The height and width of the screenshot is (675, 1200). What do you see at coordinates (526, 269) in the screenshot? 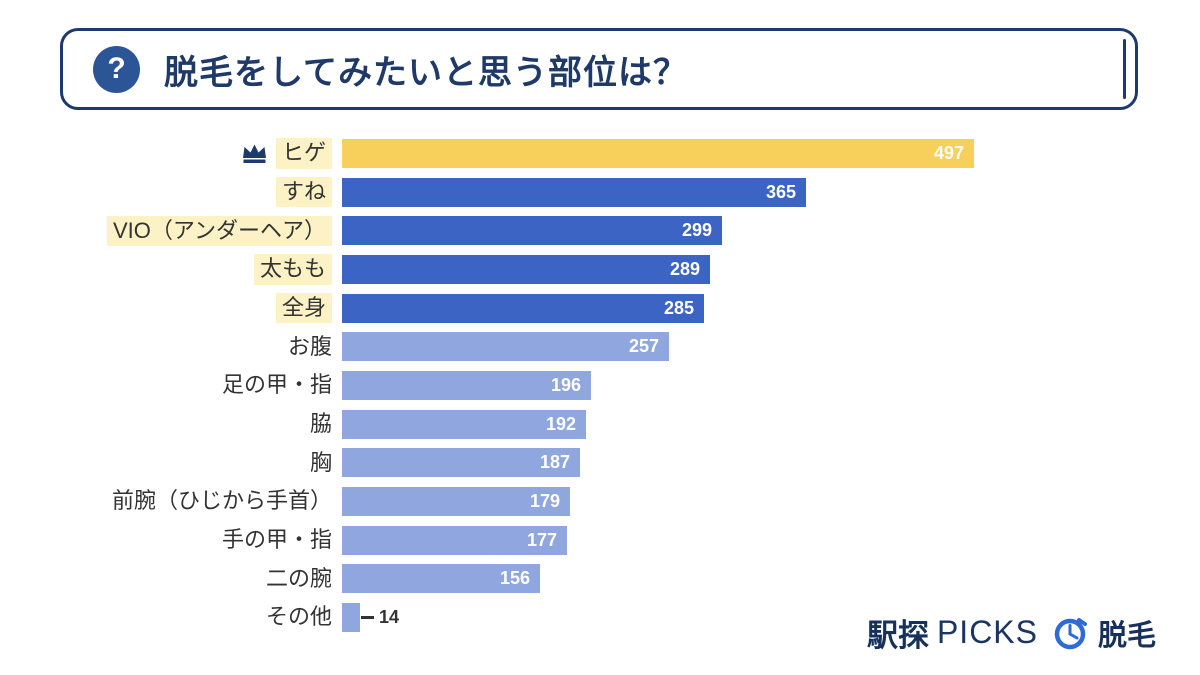
I see `bar: 289` at bounding box center [526, 269].